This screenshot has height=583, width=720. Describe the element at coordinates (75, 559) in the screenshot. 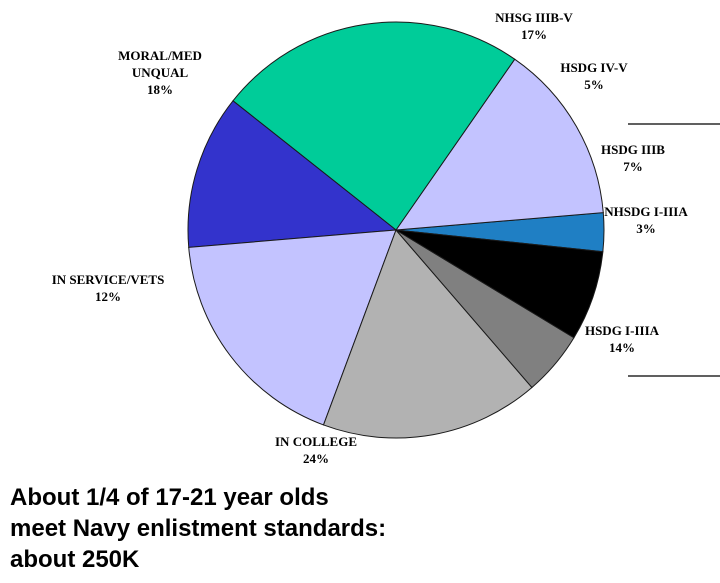

I see `caption-line-3: about 250K` at that location.